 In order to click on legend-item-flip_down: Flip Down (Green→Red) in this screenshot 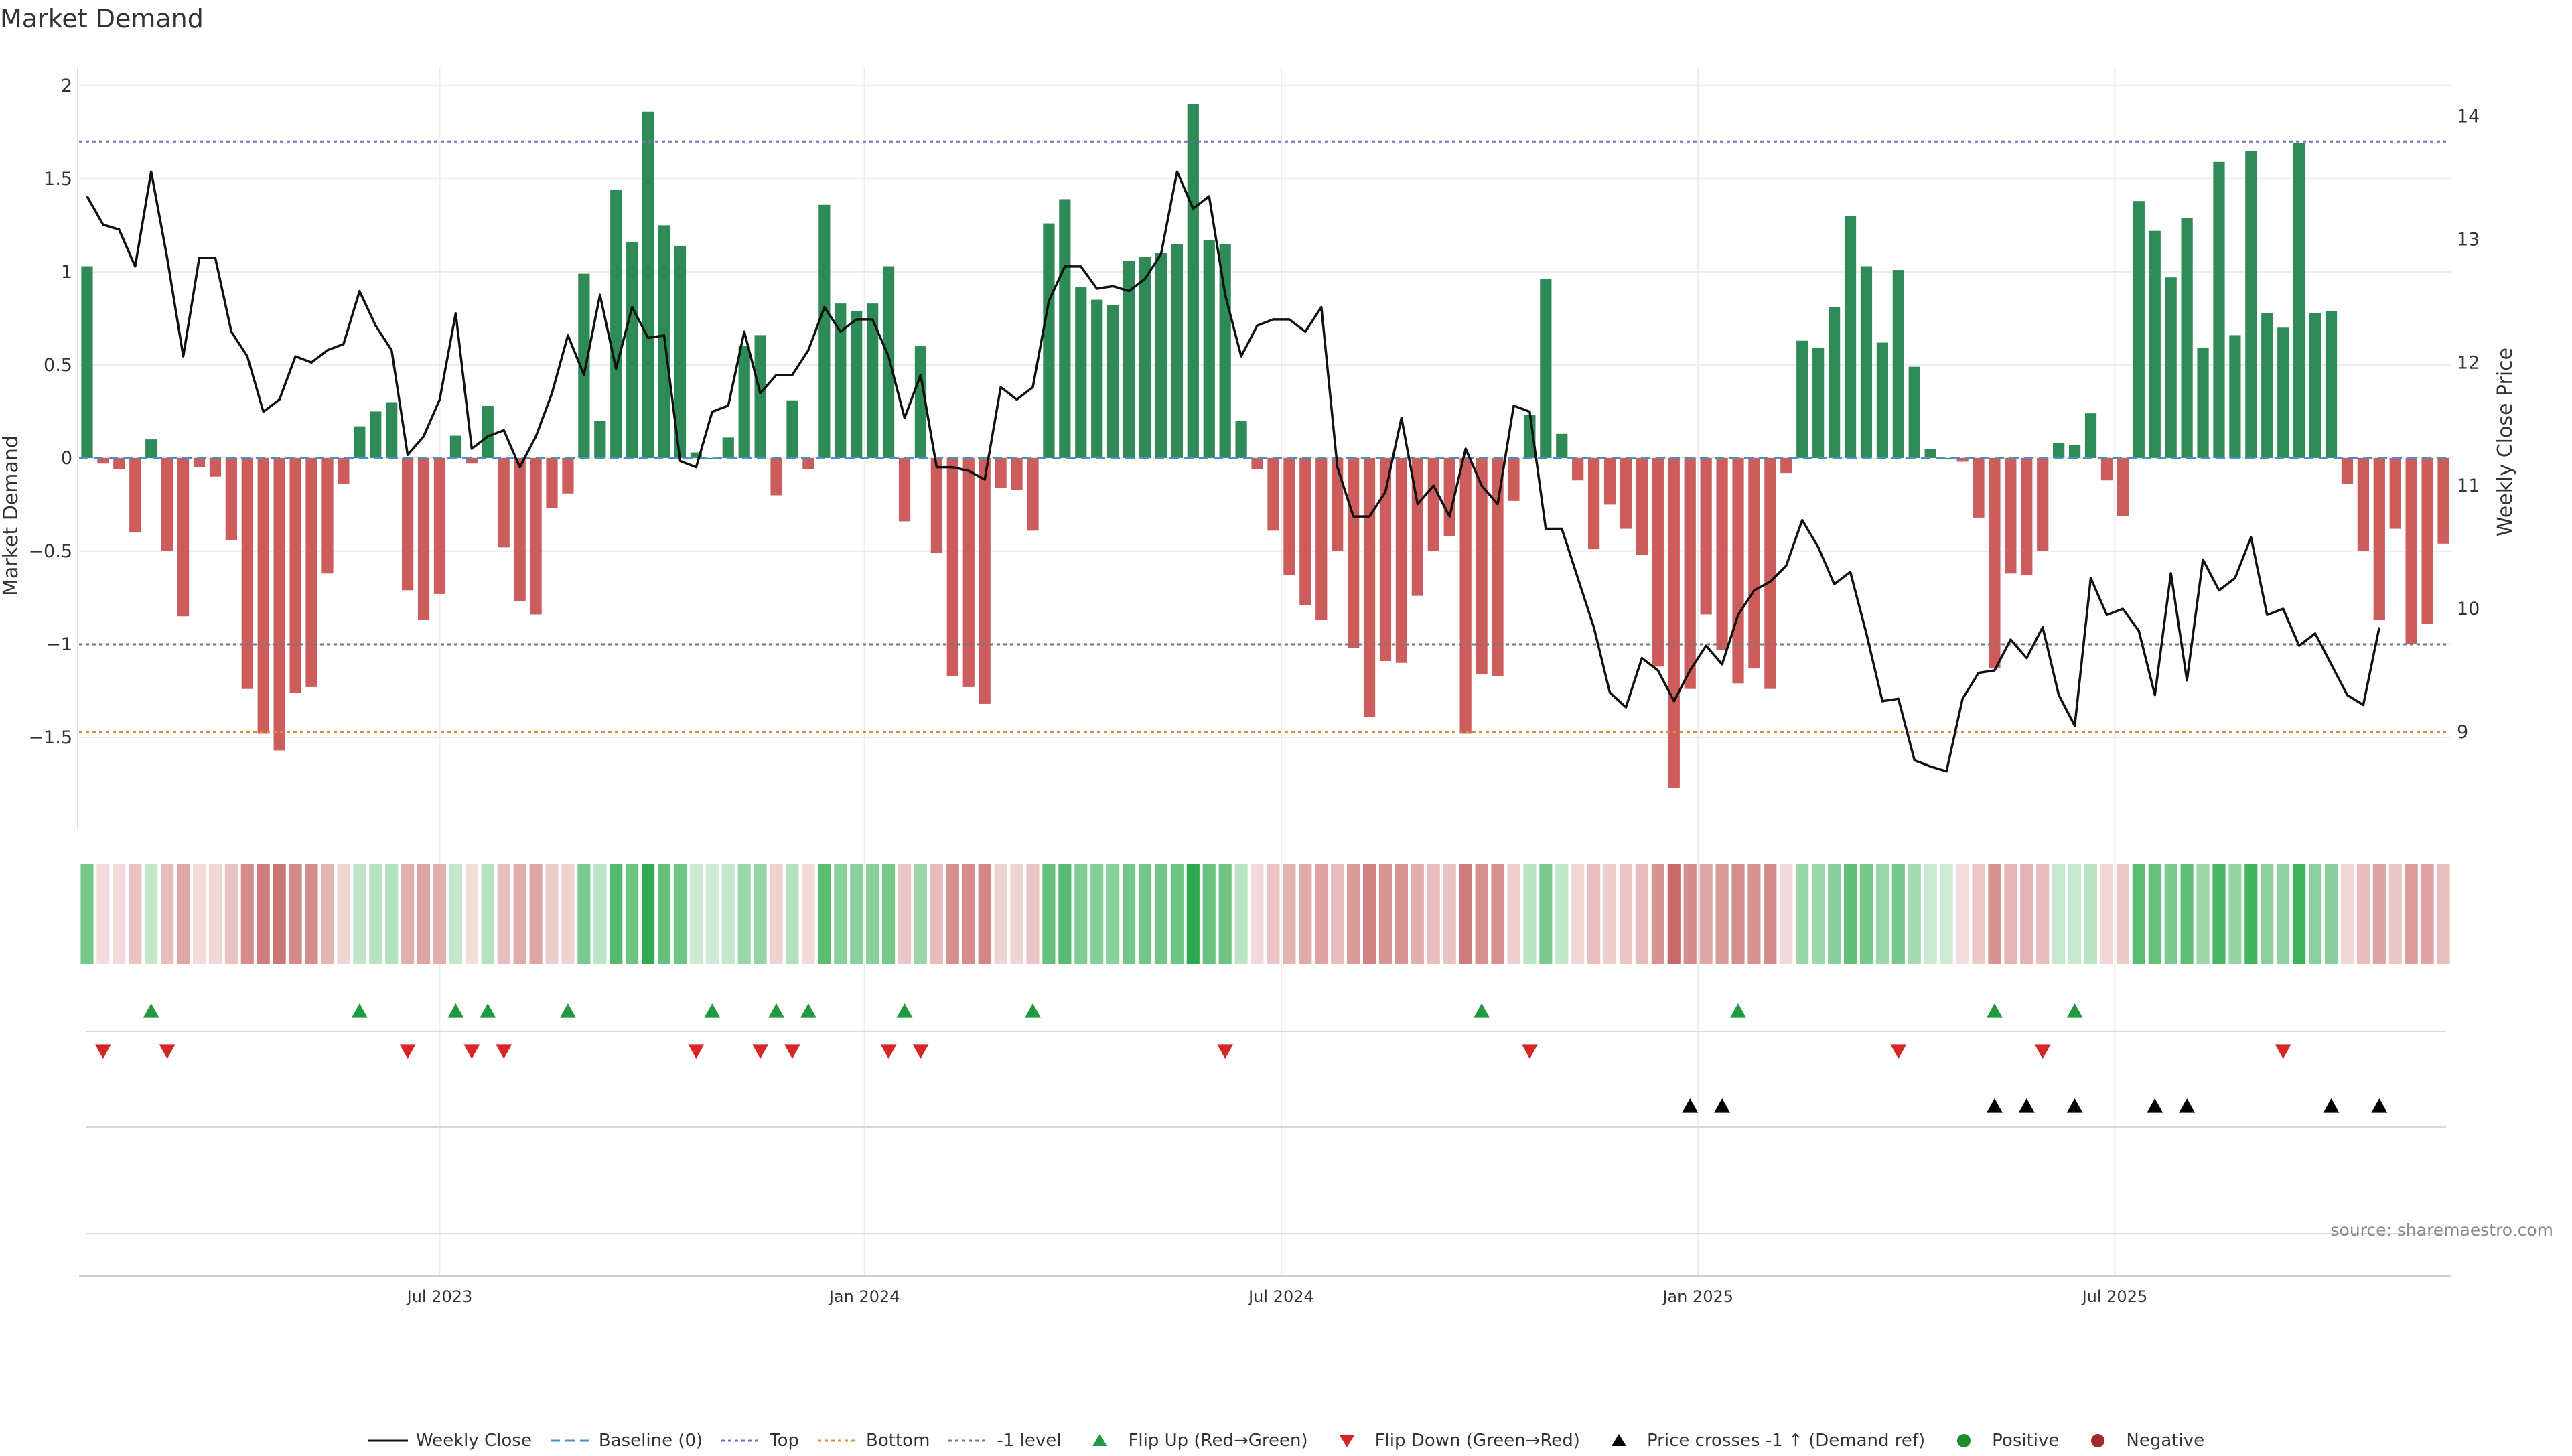, I will do `click(1454, 1441)`.